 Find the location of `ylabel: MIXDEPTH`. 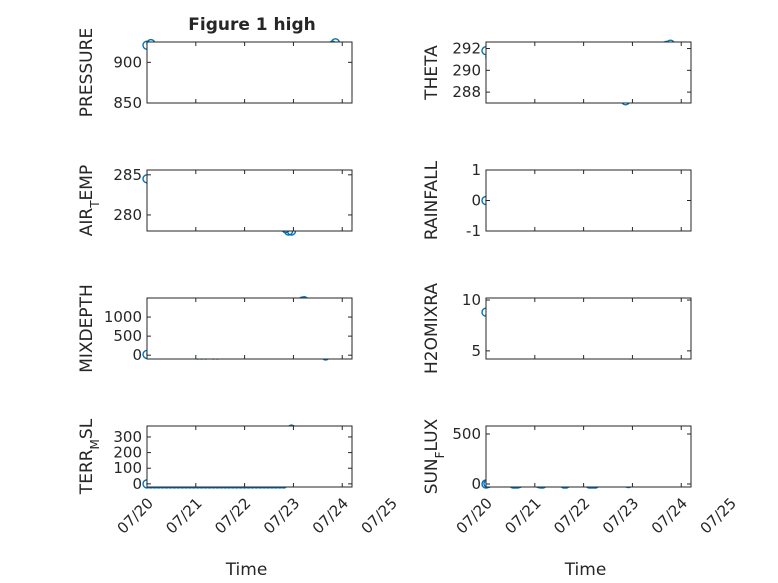

ylabel: MIXDEPTH is located at coordinates (87, 328).